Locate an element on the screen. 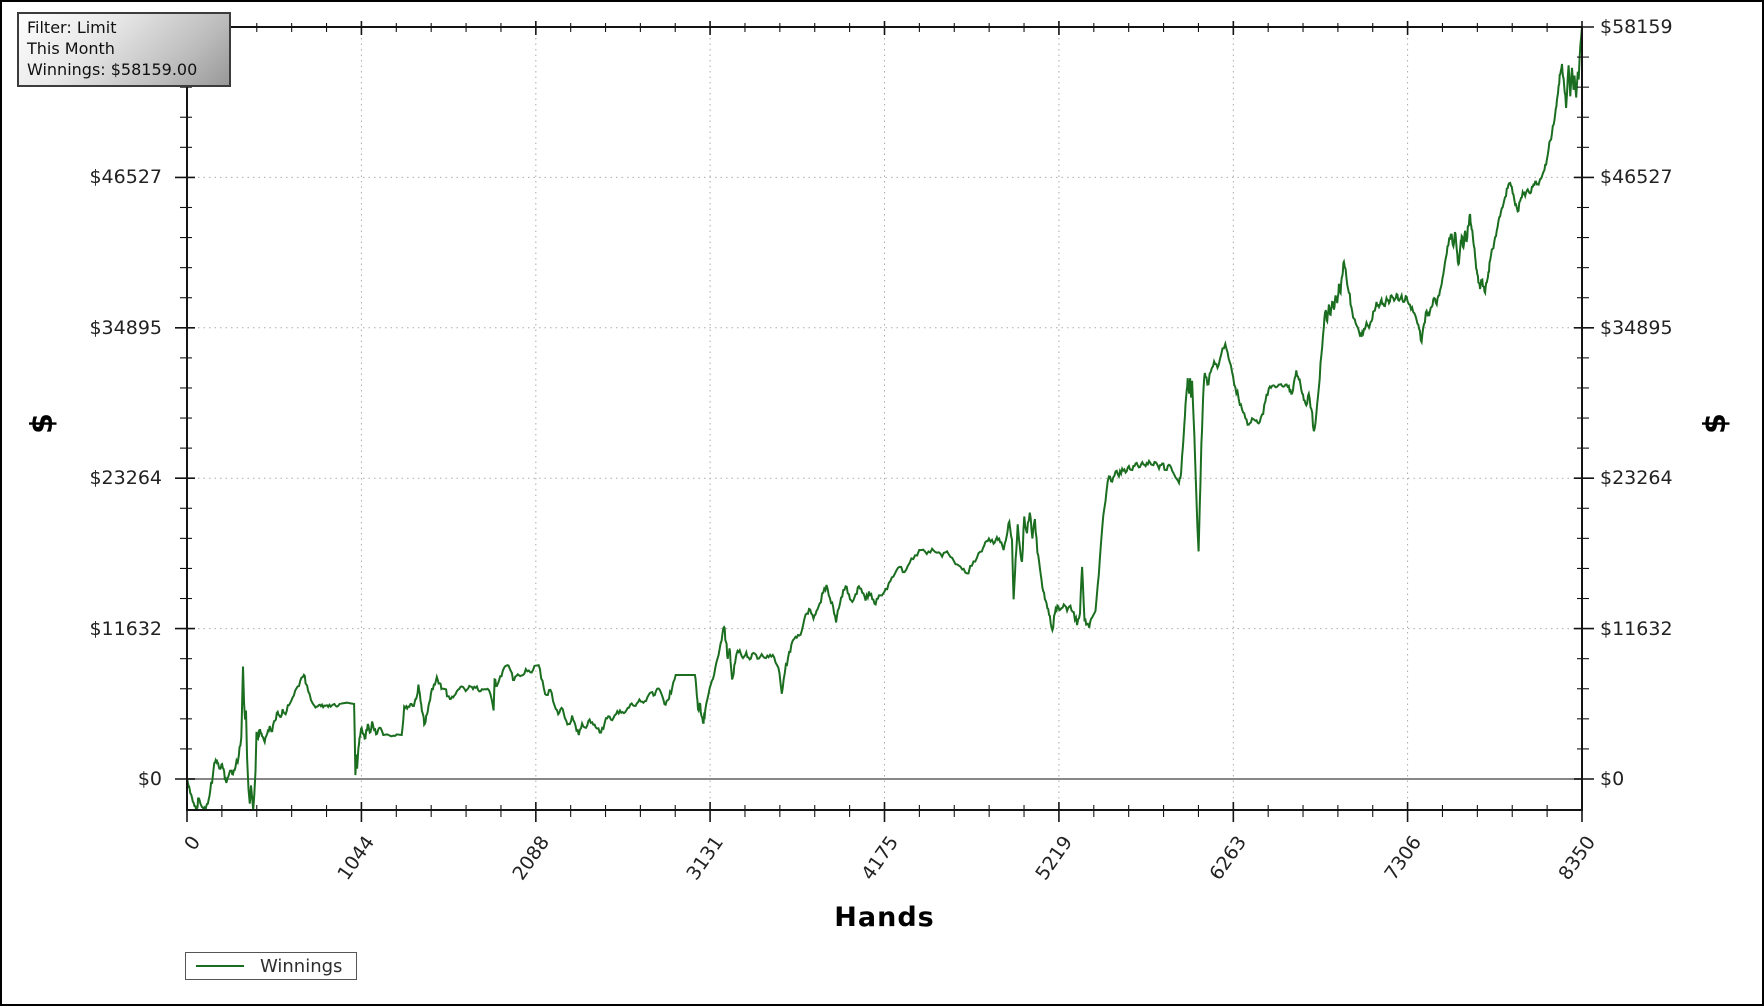  y-axis-title-left: $ is located at coordinates (42, 423).